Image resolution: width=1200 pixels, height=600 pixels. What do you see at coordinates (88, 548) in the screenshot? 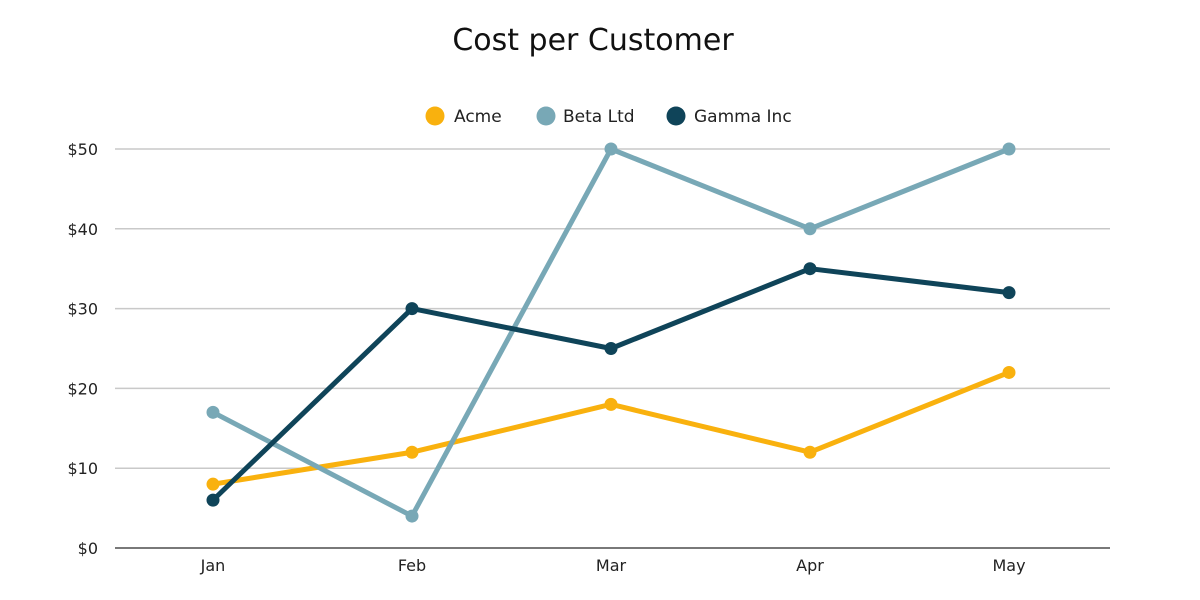
I see `y-tick-label: $0` at bounding box center [88, 548].